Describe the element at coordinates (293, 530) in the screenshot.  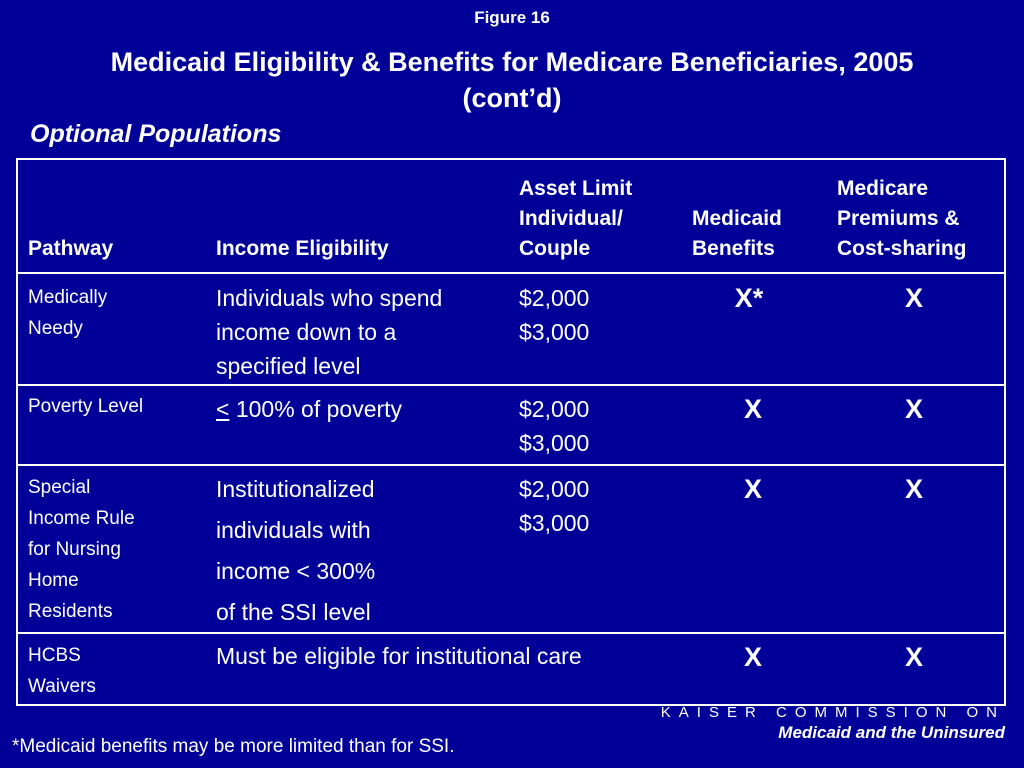
I see `income-line: individuals with` at that location.